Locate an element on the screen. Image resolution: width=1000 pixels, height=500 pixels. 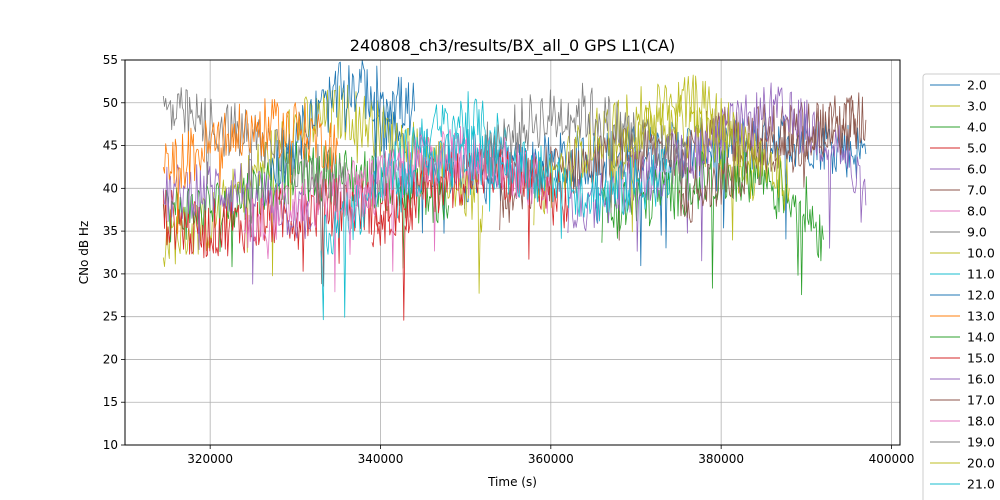
x-tick-label: 340000 is located at coordinates (381, 459).